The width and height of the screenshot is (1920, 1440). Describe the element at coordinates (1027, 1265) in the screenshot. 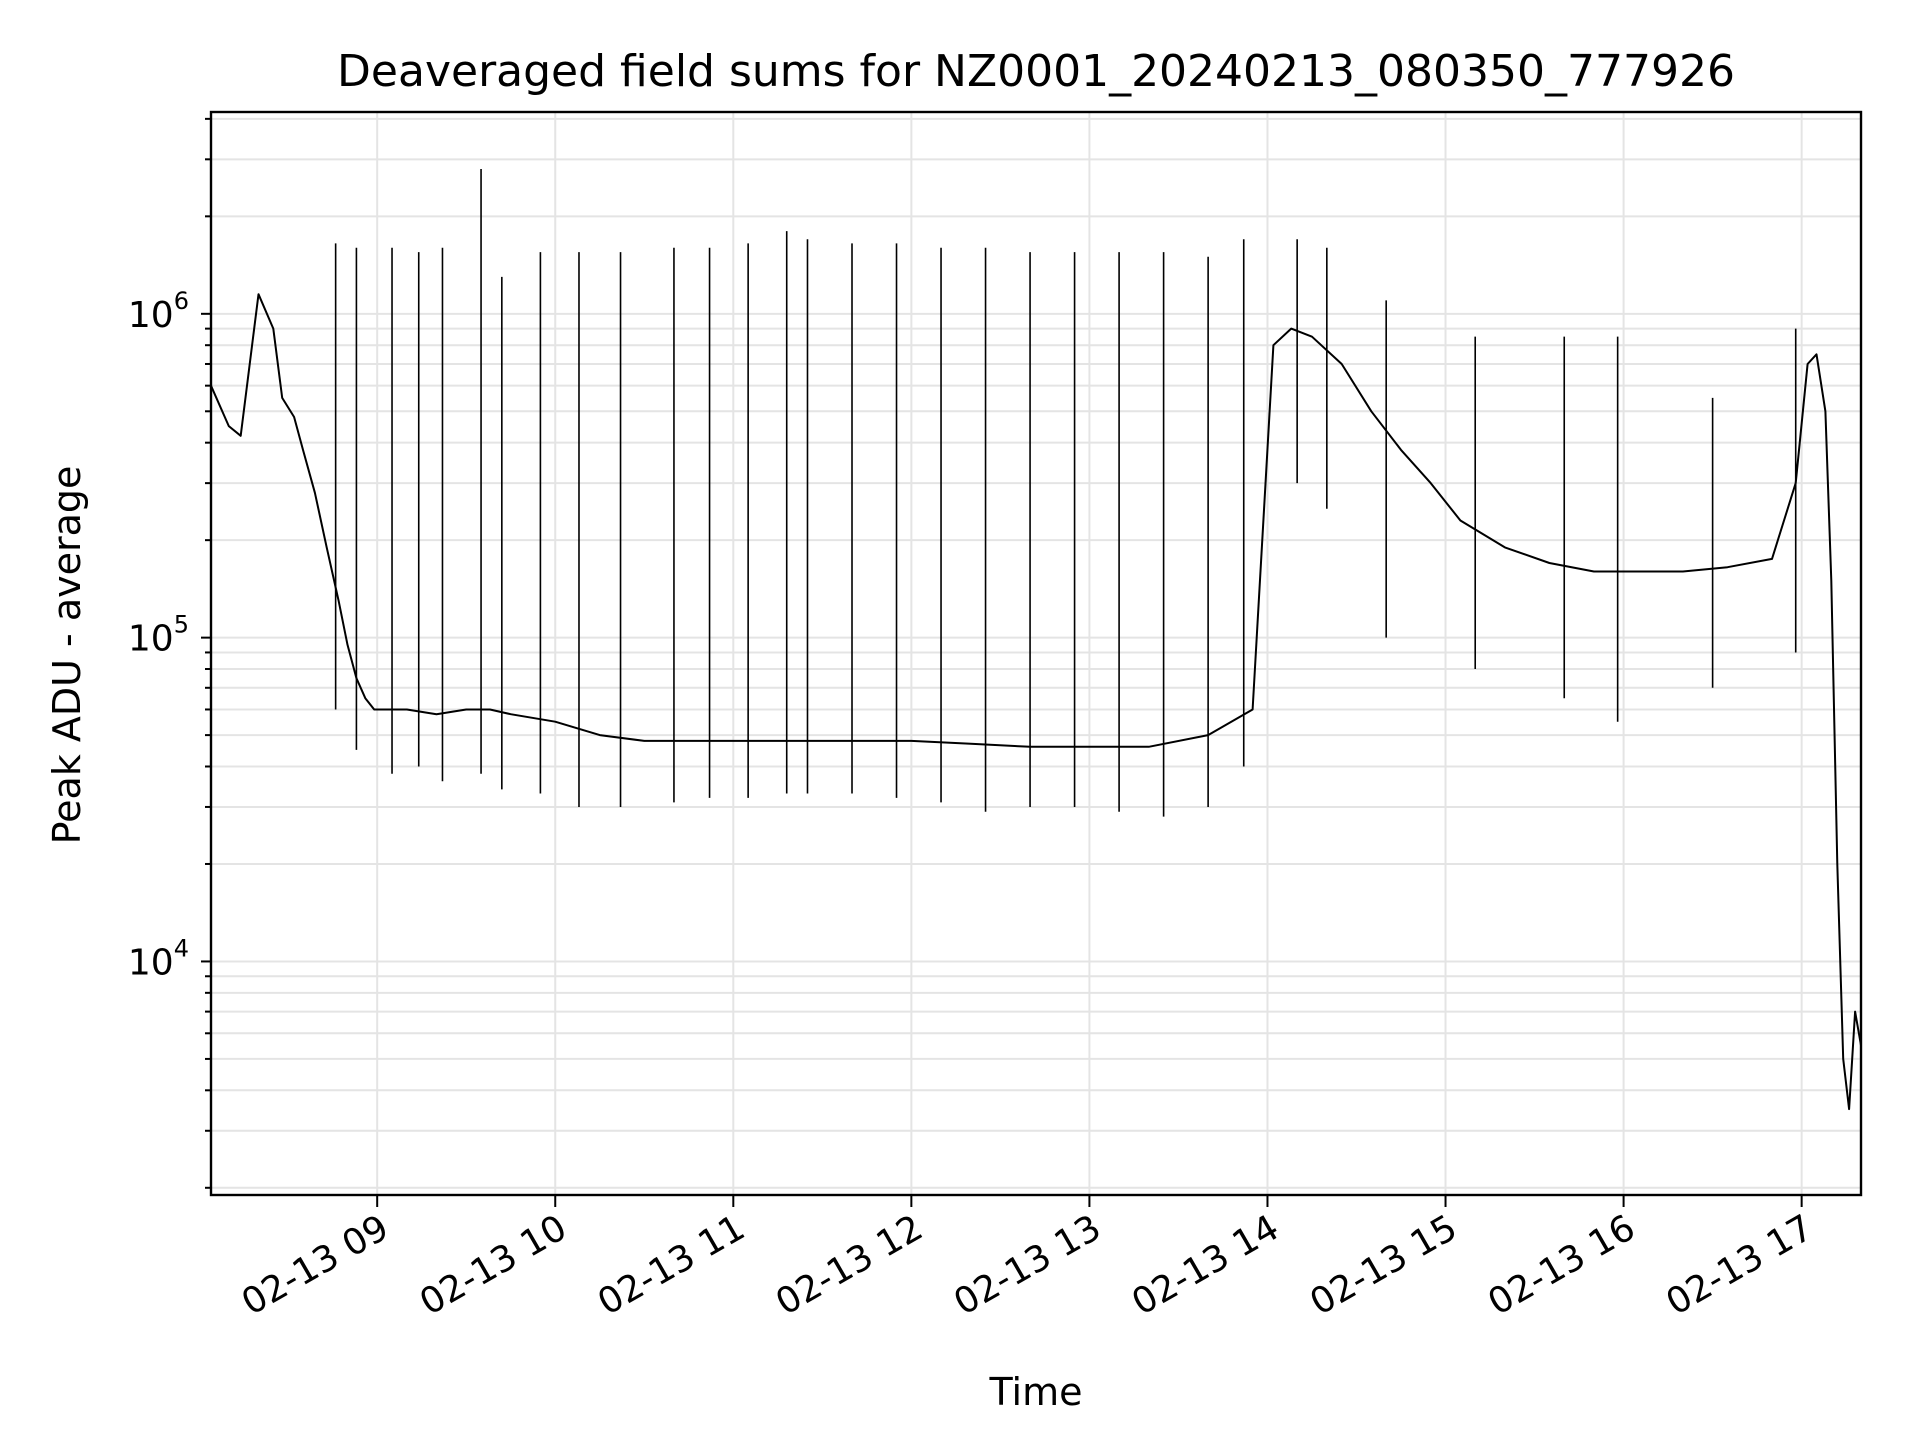

I see `x-tick-label: 02-13 13` at that location.